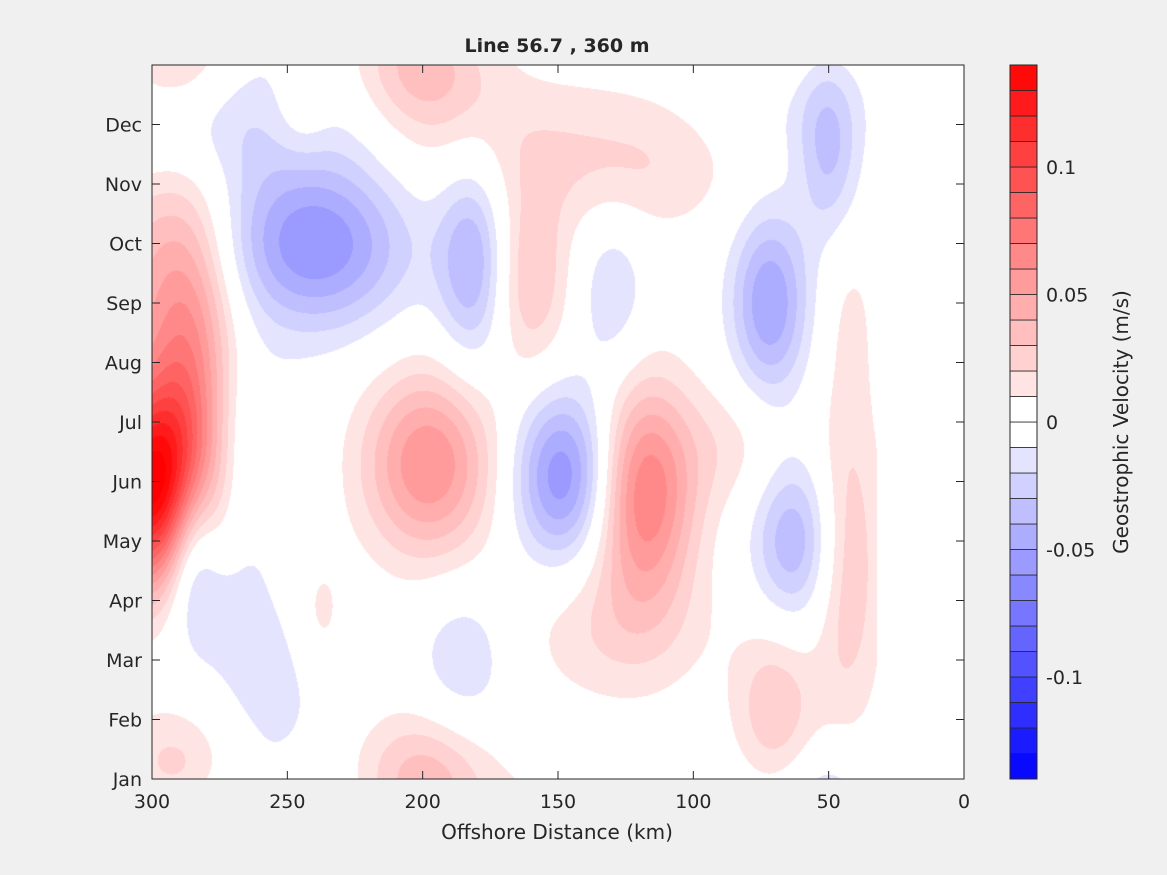 Image resolution: width=1167 pixels, height=875 pixels. I want to click on colorbar-tick-label: -0.05, so click(1070, 551).